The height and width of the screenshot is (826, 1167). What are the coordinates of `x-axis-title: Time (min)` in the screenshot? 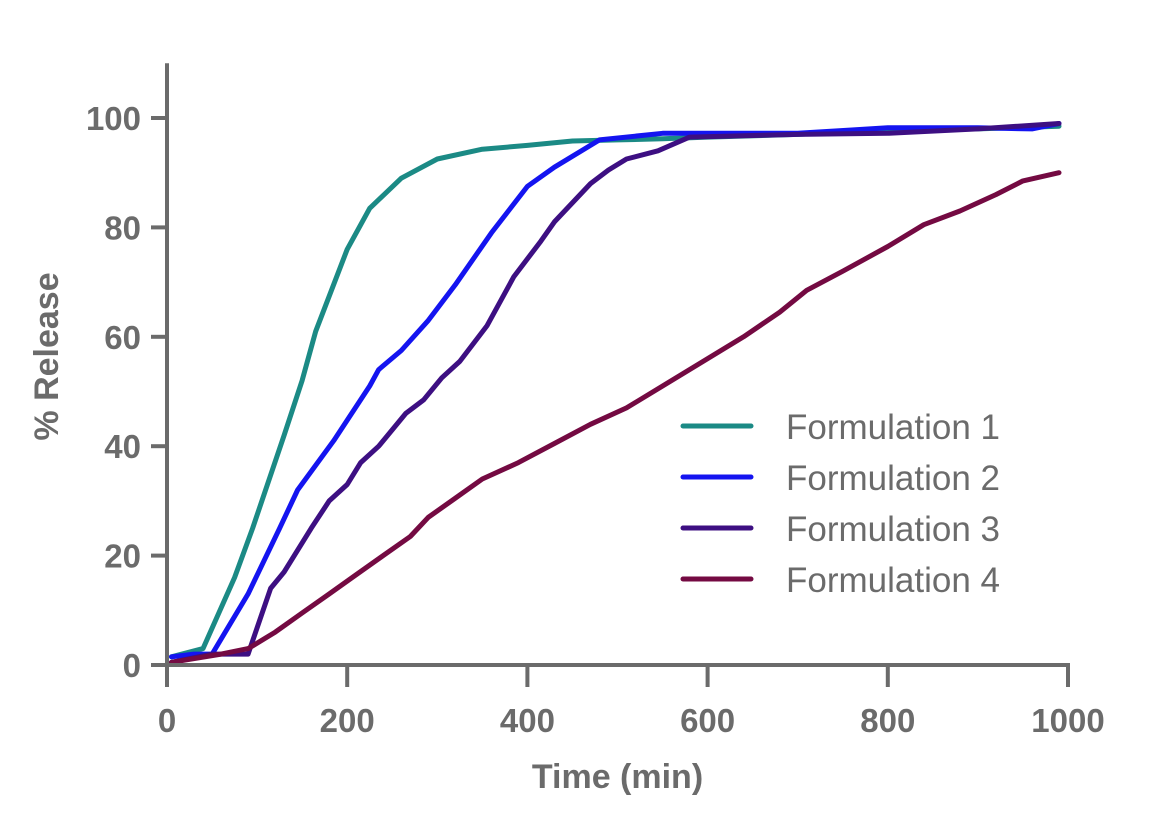 It's located at (617, 777).